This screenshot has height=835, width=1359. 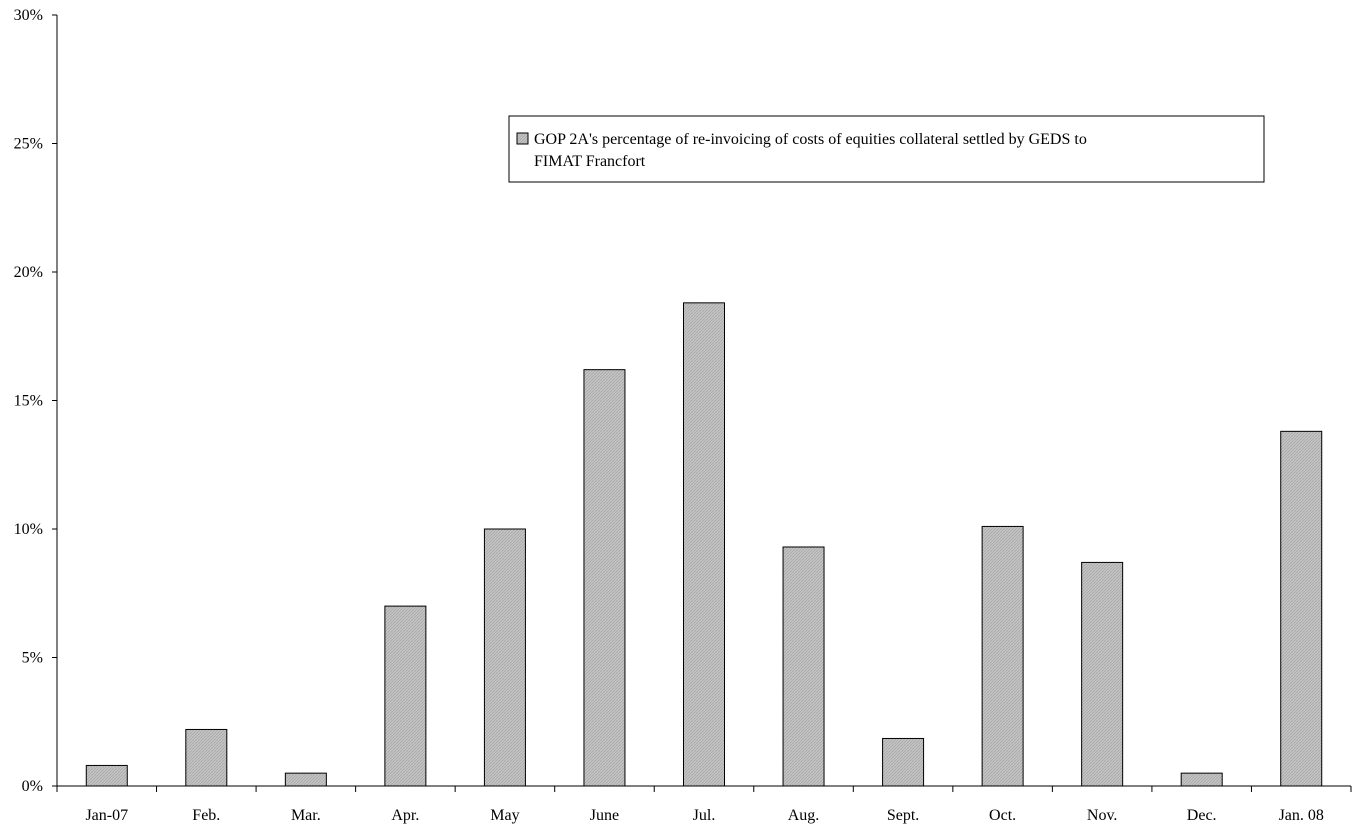 I want to click on bar-june, so click(x=604, y=578).